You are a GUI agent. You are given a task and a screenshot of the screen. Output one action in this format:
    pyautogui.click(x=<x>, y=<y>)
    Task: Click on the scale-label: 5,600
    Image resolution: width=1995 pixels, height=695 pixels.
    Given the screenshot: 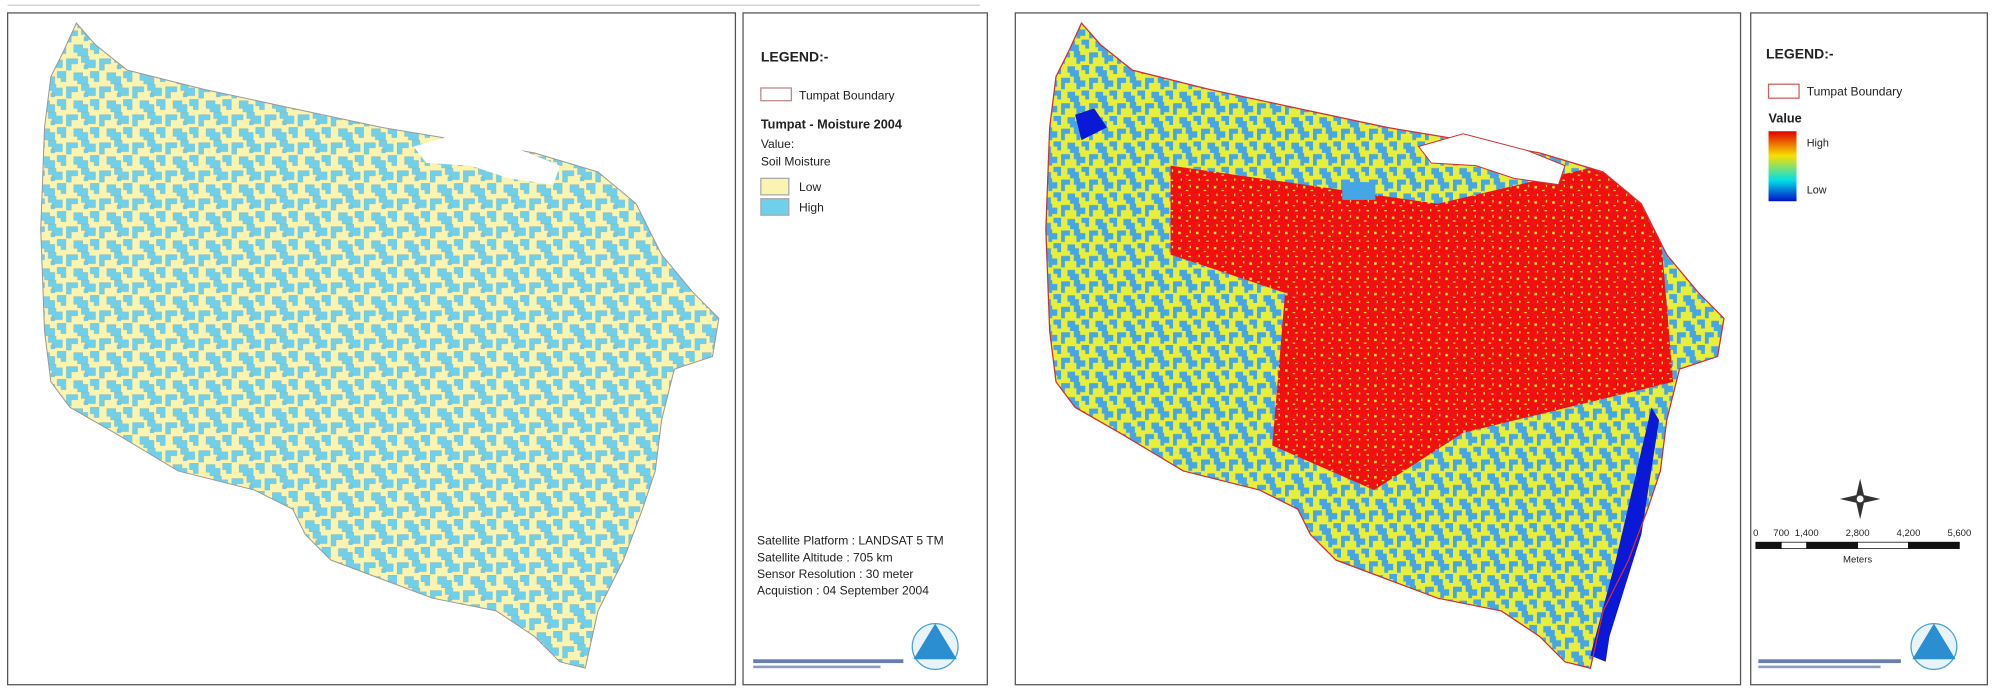 What is the action you would take?
    pyautogui.click(x=1959, y=533)
    